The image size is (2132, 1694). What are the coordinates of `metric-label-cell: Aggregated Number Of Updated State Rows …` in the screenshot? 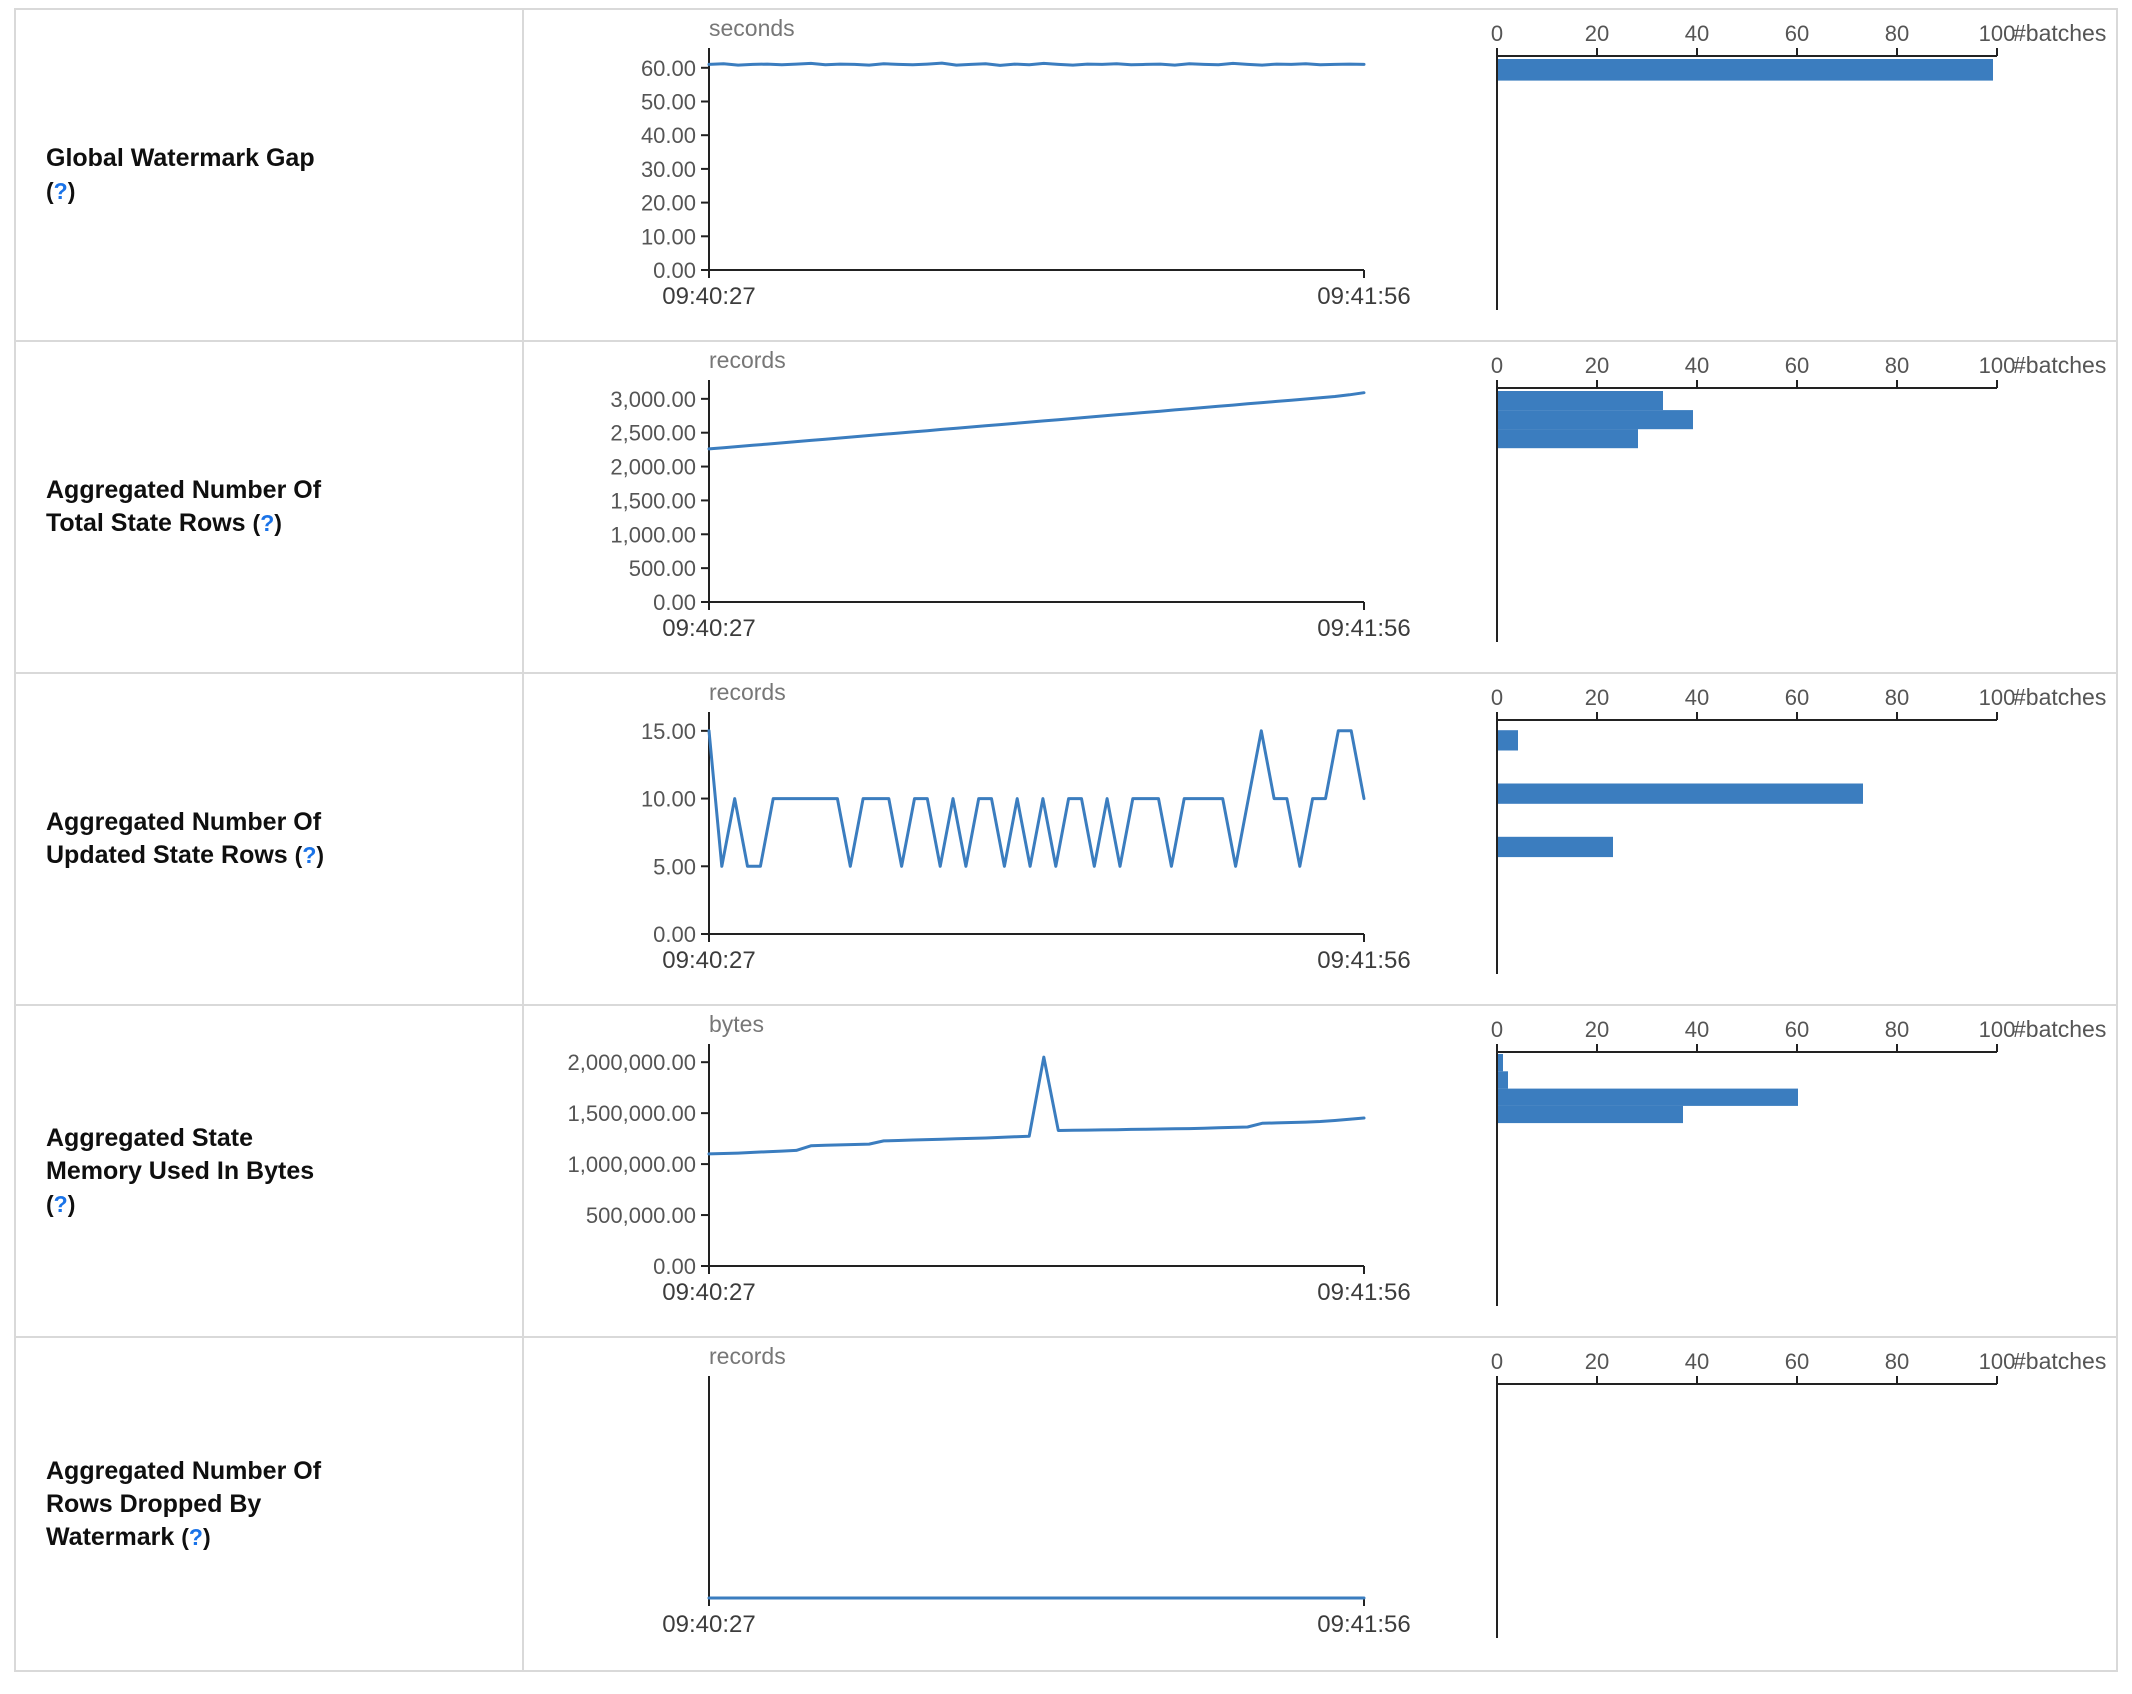 It's located at (270, 839).